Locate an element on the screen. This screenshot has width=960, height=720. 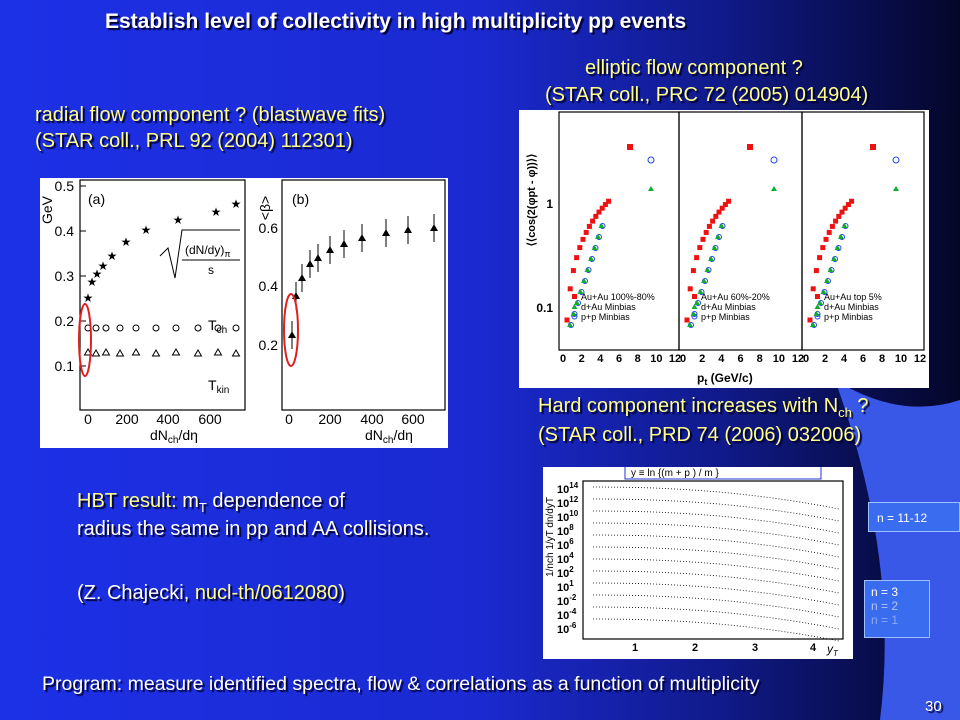
t-kin: Tkin is located at coordinates (218, 386).